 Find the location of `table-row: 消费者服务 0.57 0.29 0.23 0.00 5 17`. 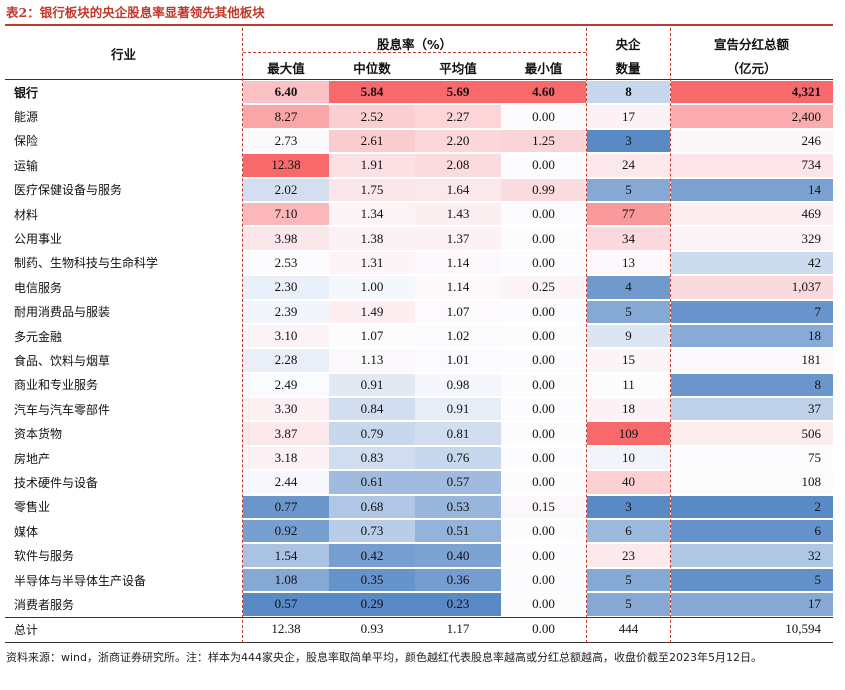

table-row: 消费者服务 0.57 0.29 0.23 0.00 5 17 is located at coordinates (419, 604).